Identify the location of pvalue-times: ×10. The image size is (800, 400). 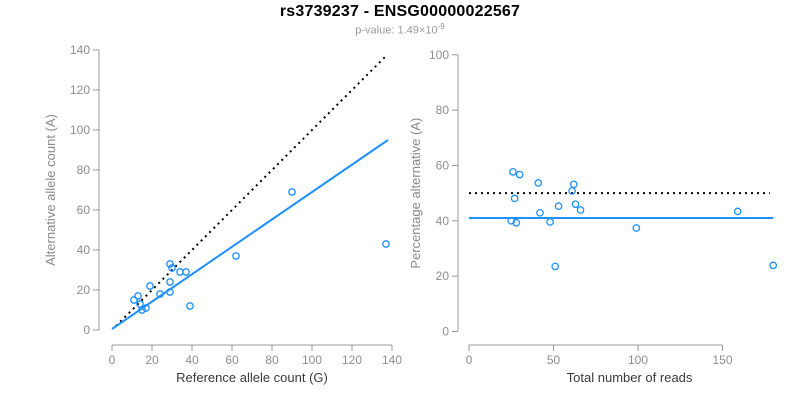
(428, 30).